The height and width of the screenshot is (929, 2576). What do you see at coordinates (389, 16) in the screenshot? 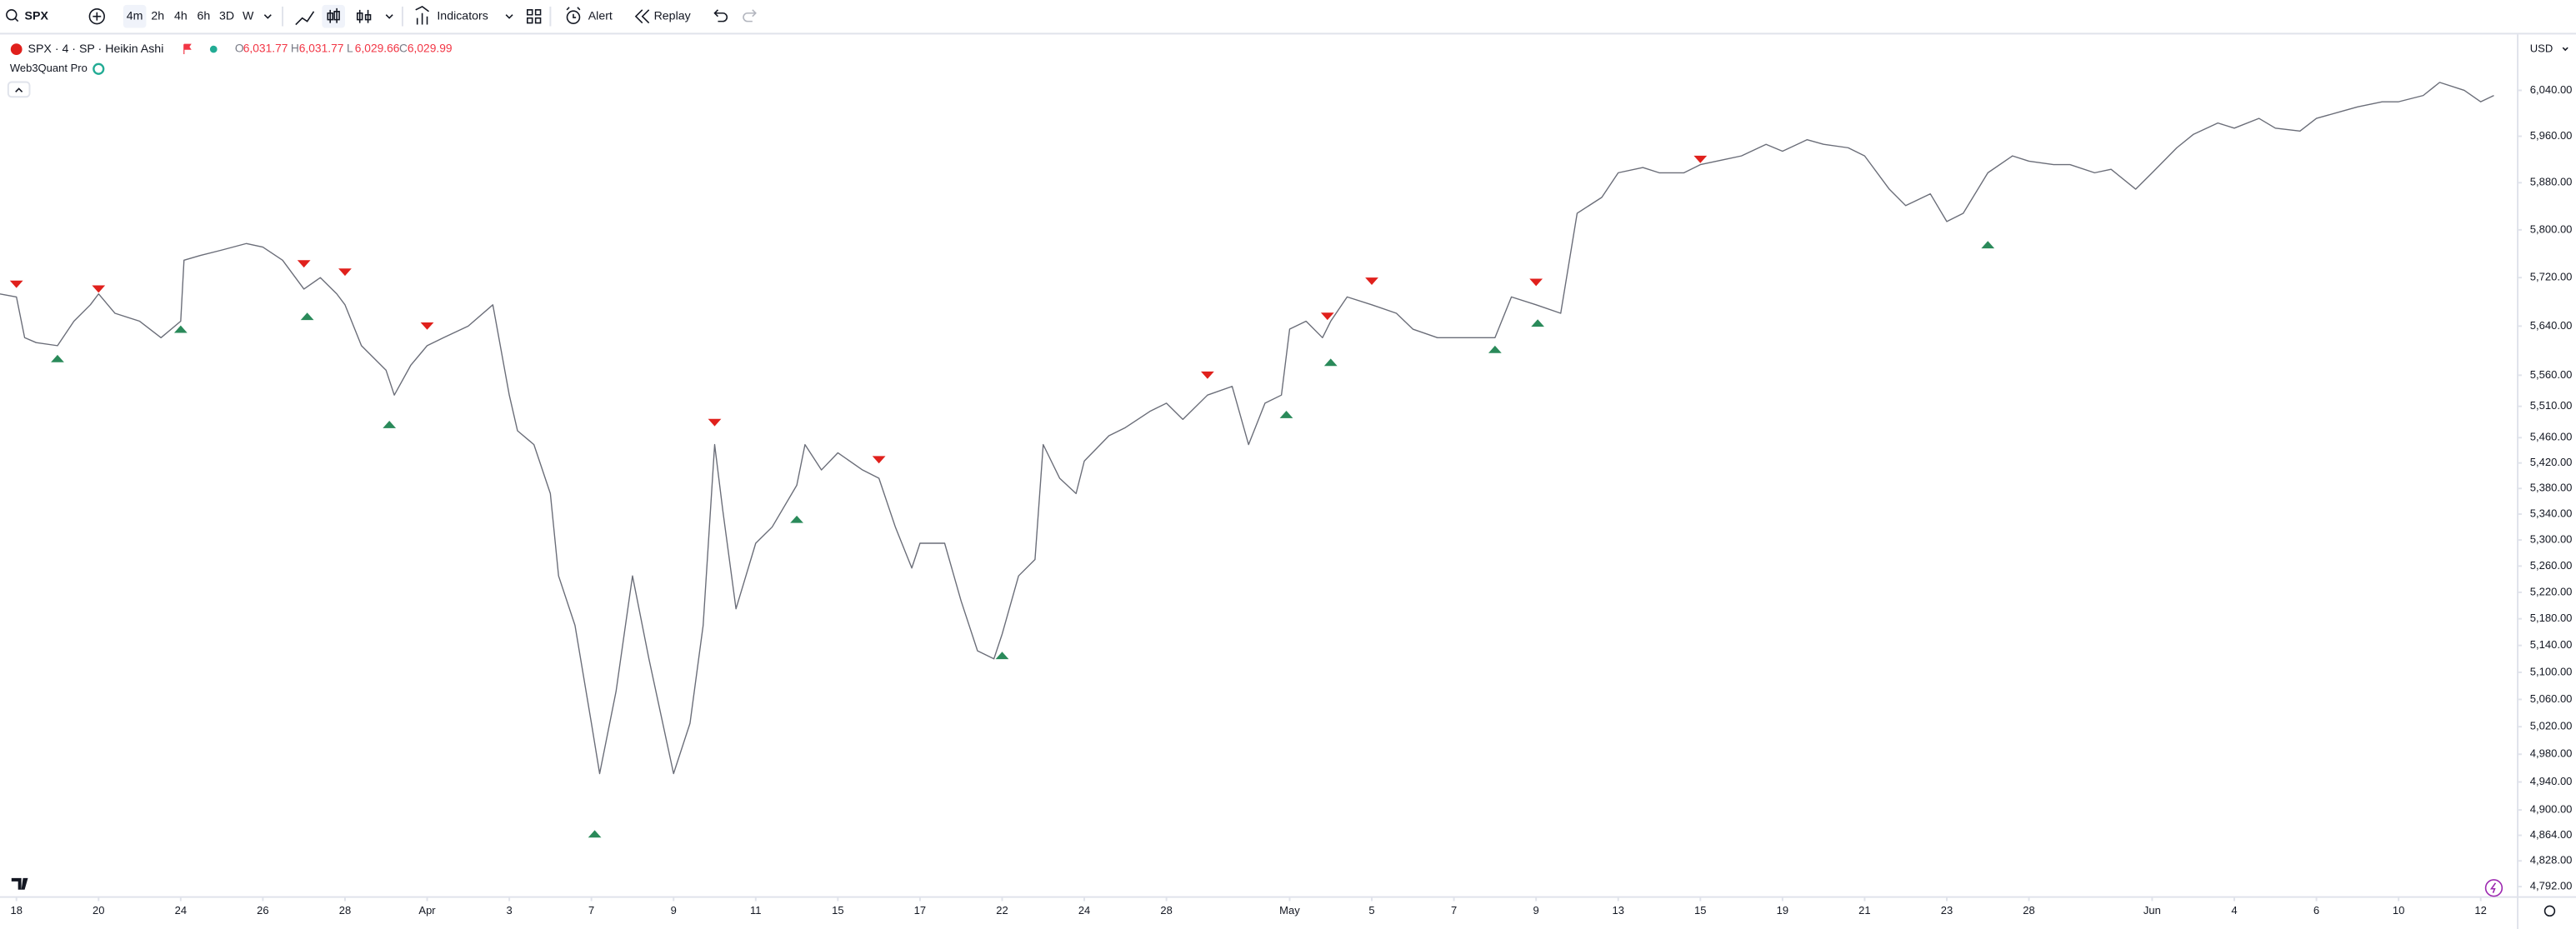
I see `chart-type-dropdown` at bounding box center [389, 16].